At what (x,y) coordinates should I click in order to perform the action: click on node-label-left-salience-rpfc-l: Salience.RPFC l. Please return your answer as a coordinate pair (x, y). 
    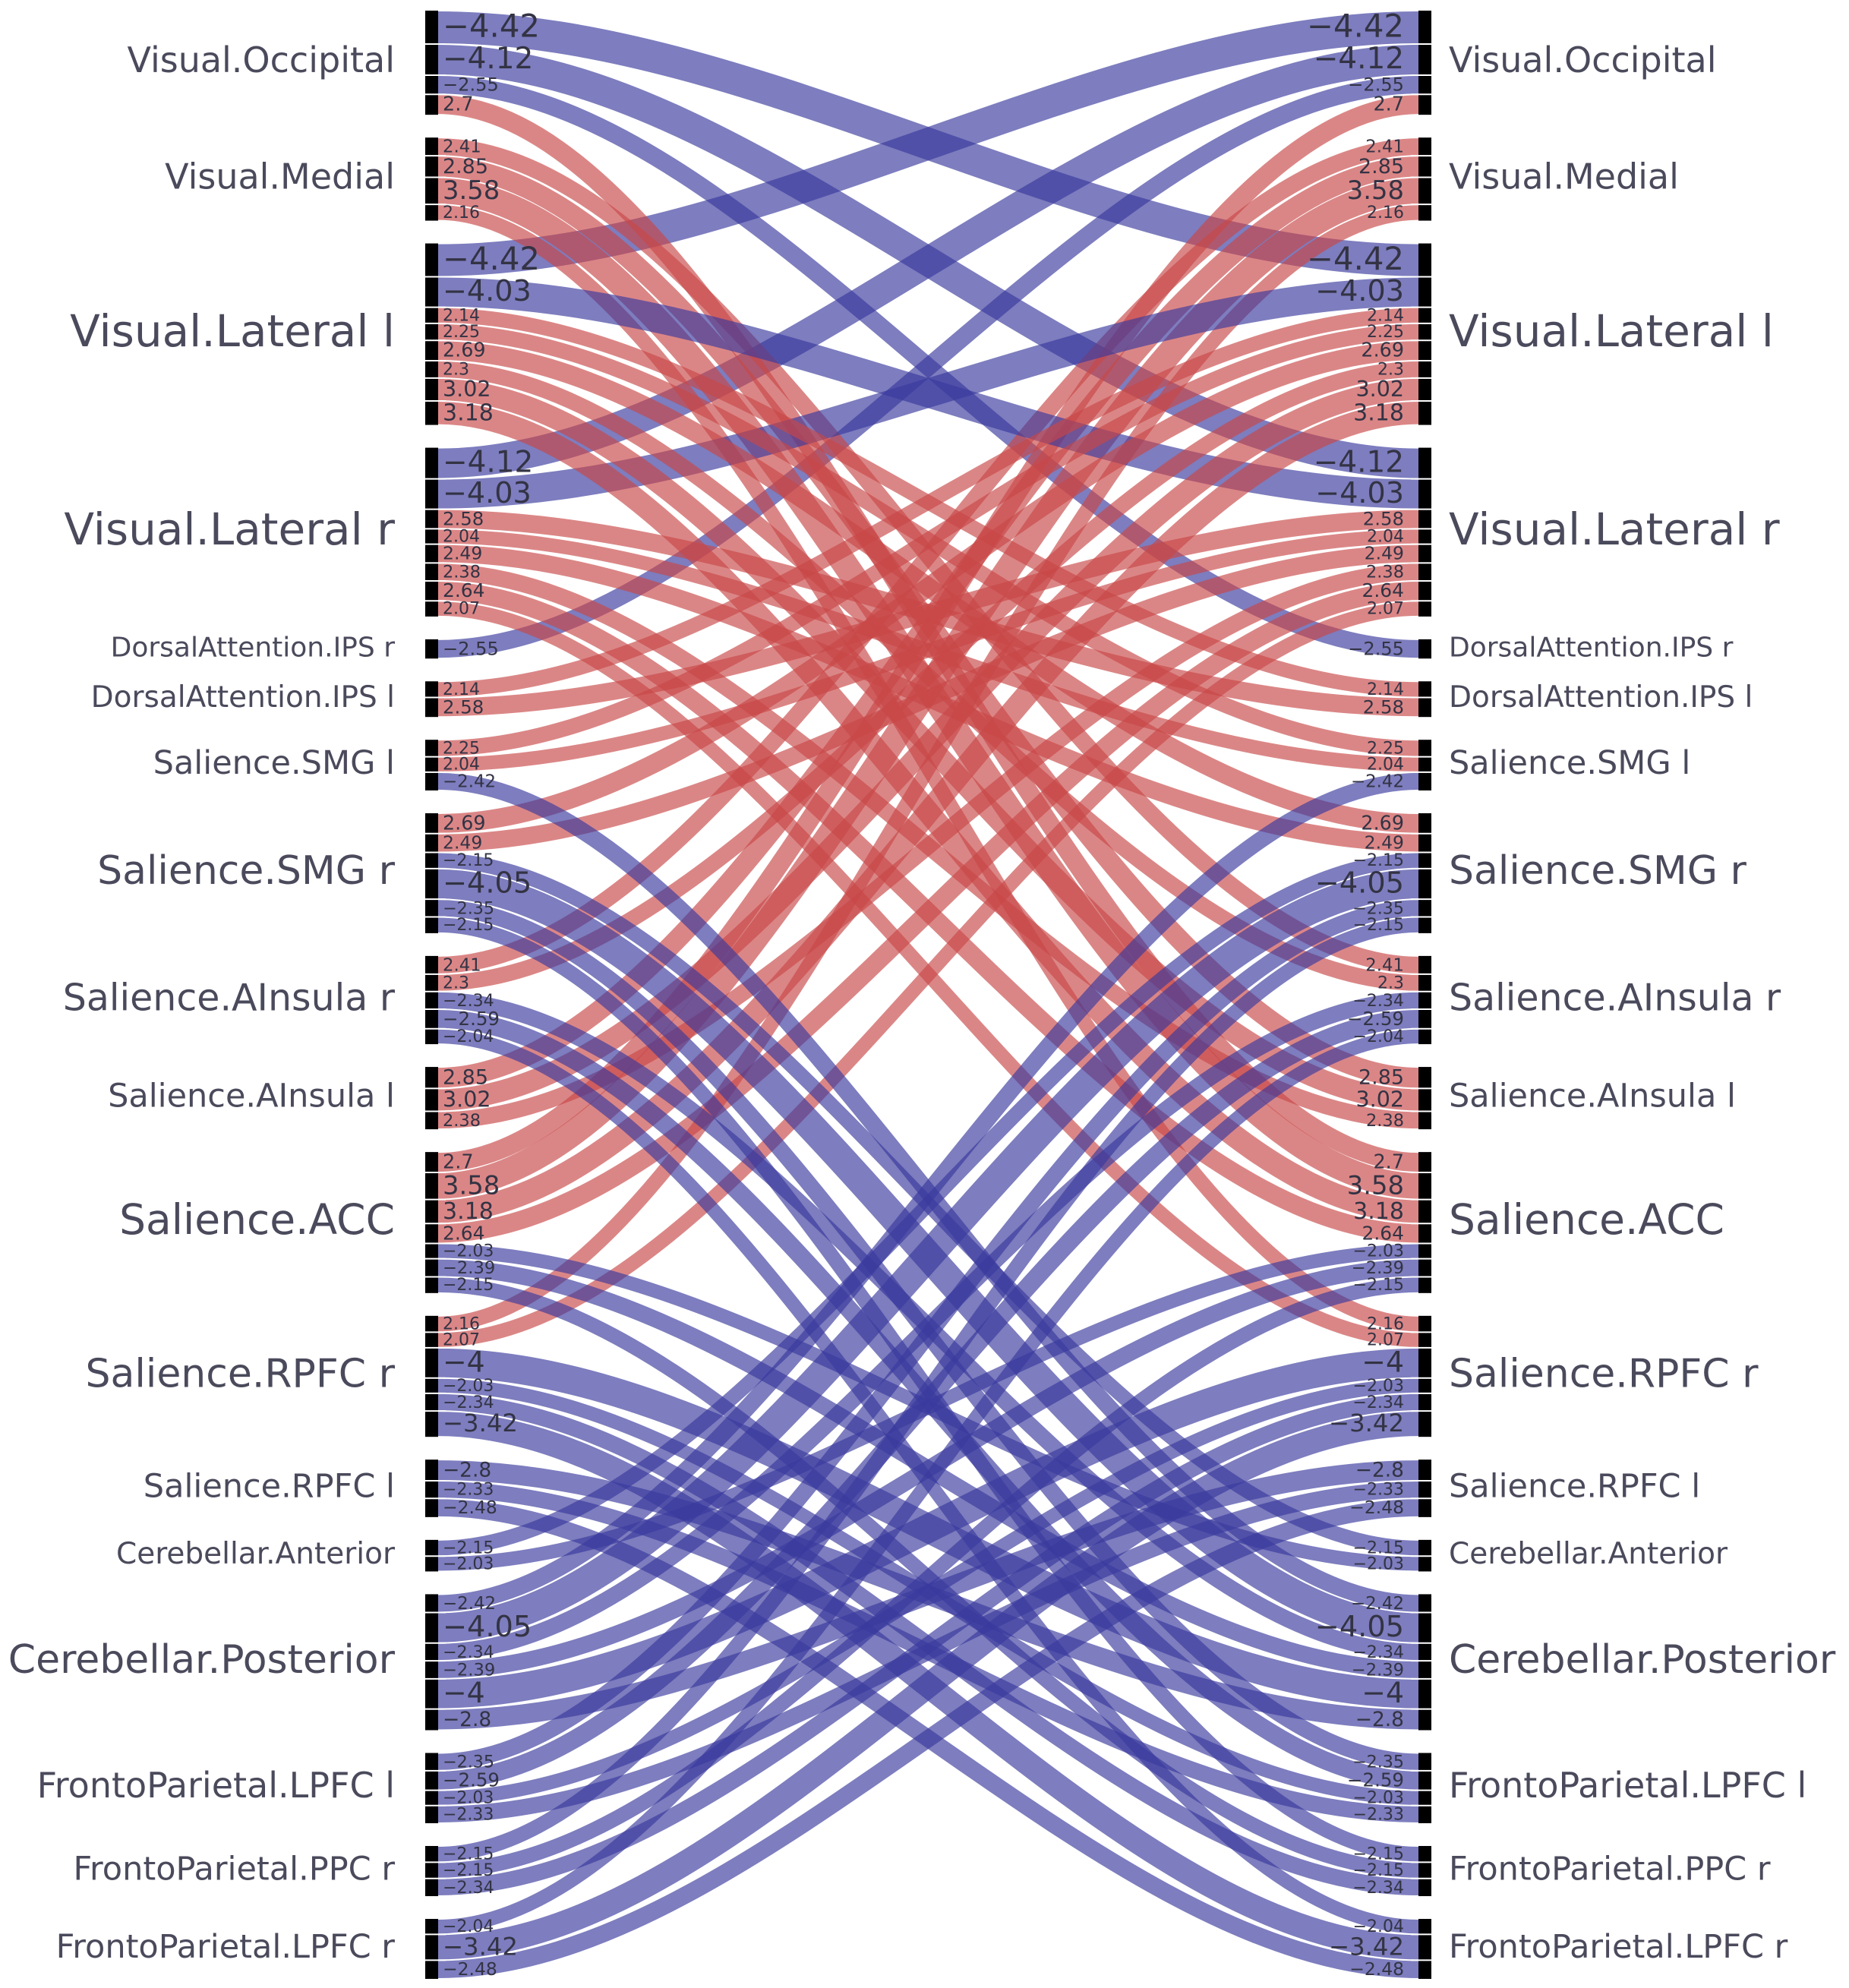
    Looking at the image, I should click on (269, 1487).